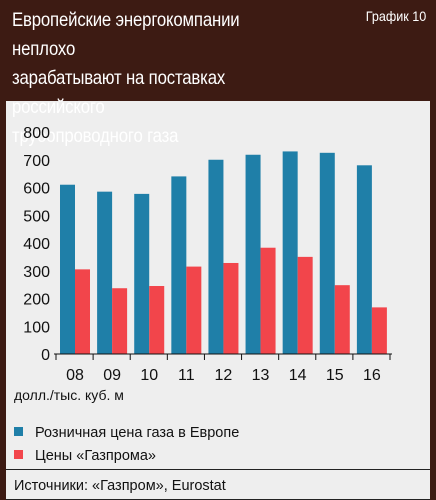 Image resolution: width=436 pixels, height=500 pixels. I want to click on y-tick-label: 0, so click(45, 355).